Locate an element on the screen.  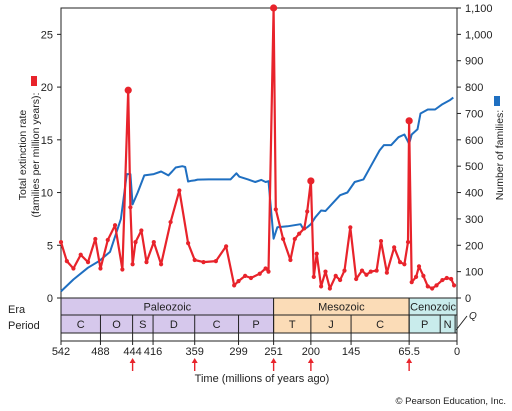
x-tick-label: 0 is located at coordinates (457, 352).